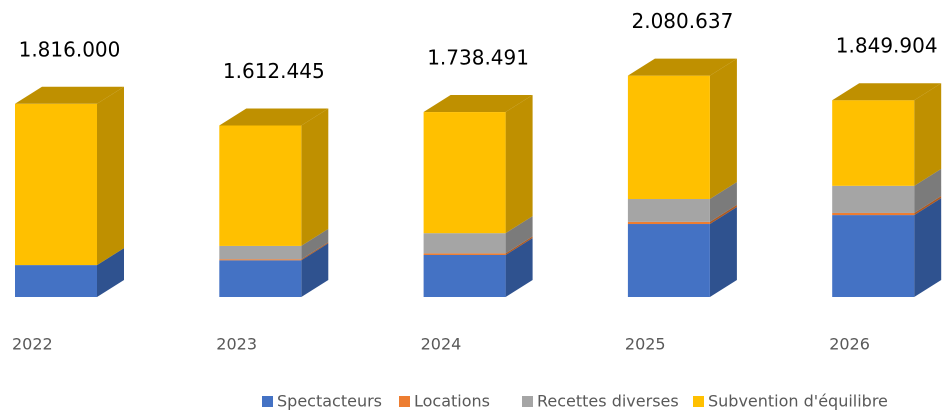  What do you see at coordinates (274, 71) in the screenshot?
I see `total-label: 1.612.445` at bounding box center [274, 71].